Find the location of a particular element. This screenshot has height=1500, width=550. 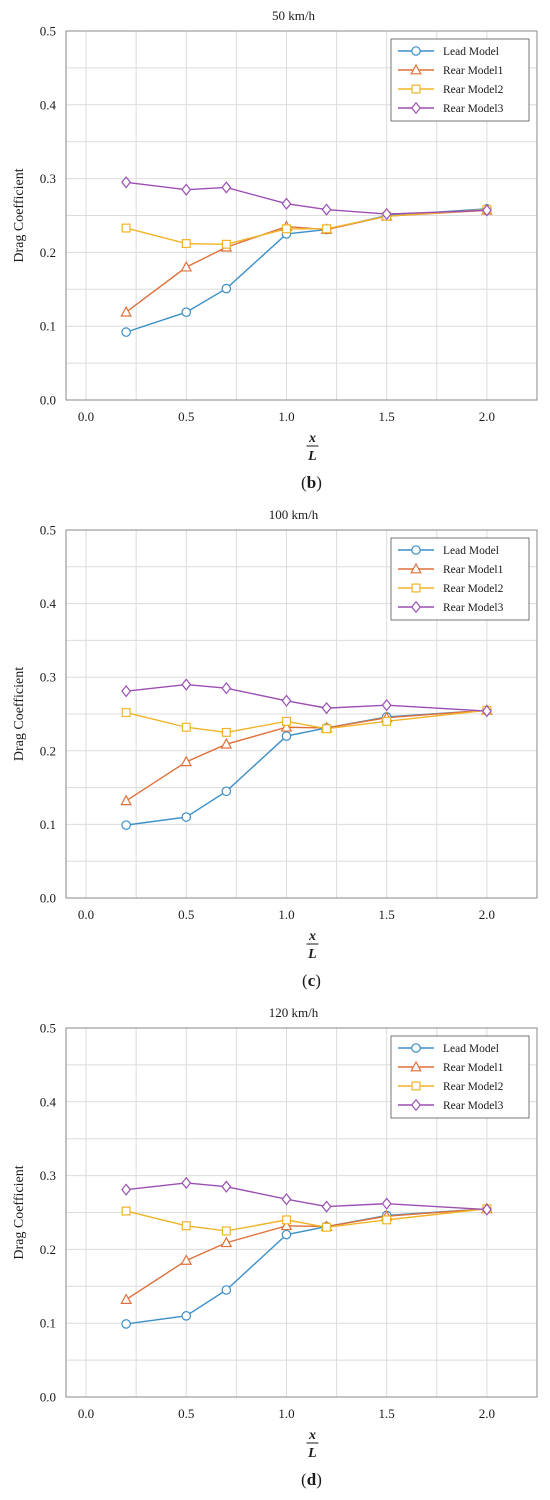

x-tick-label: 0.0 is located at coordinates (86, 1413).